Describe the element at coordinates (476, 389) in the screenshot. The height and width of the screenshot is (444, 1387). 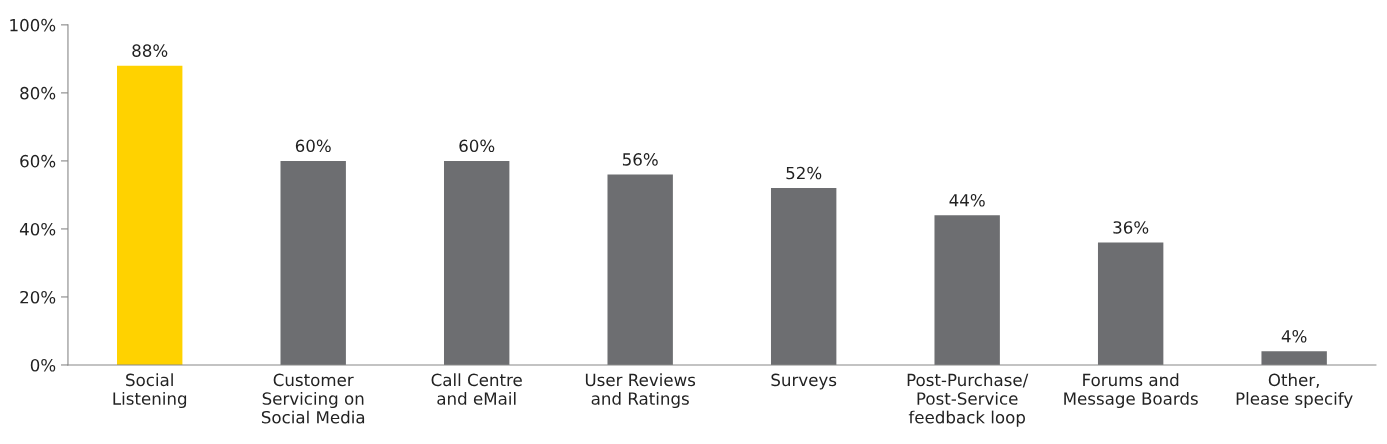
I see `x-tick-label: Call Centre and eMail` at that location.